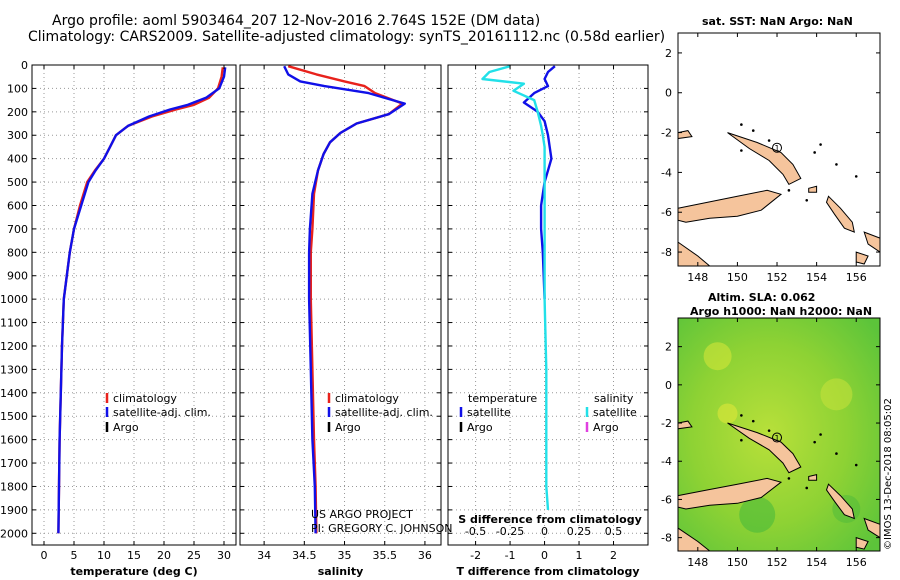 The width and height of the screenshot is (900, 580). What do you see at coordinates (666, 212) in the screenshot?
I see `sst-lat-label: -6` at bounding box center [666, 212].